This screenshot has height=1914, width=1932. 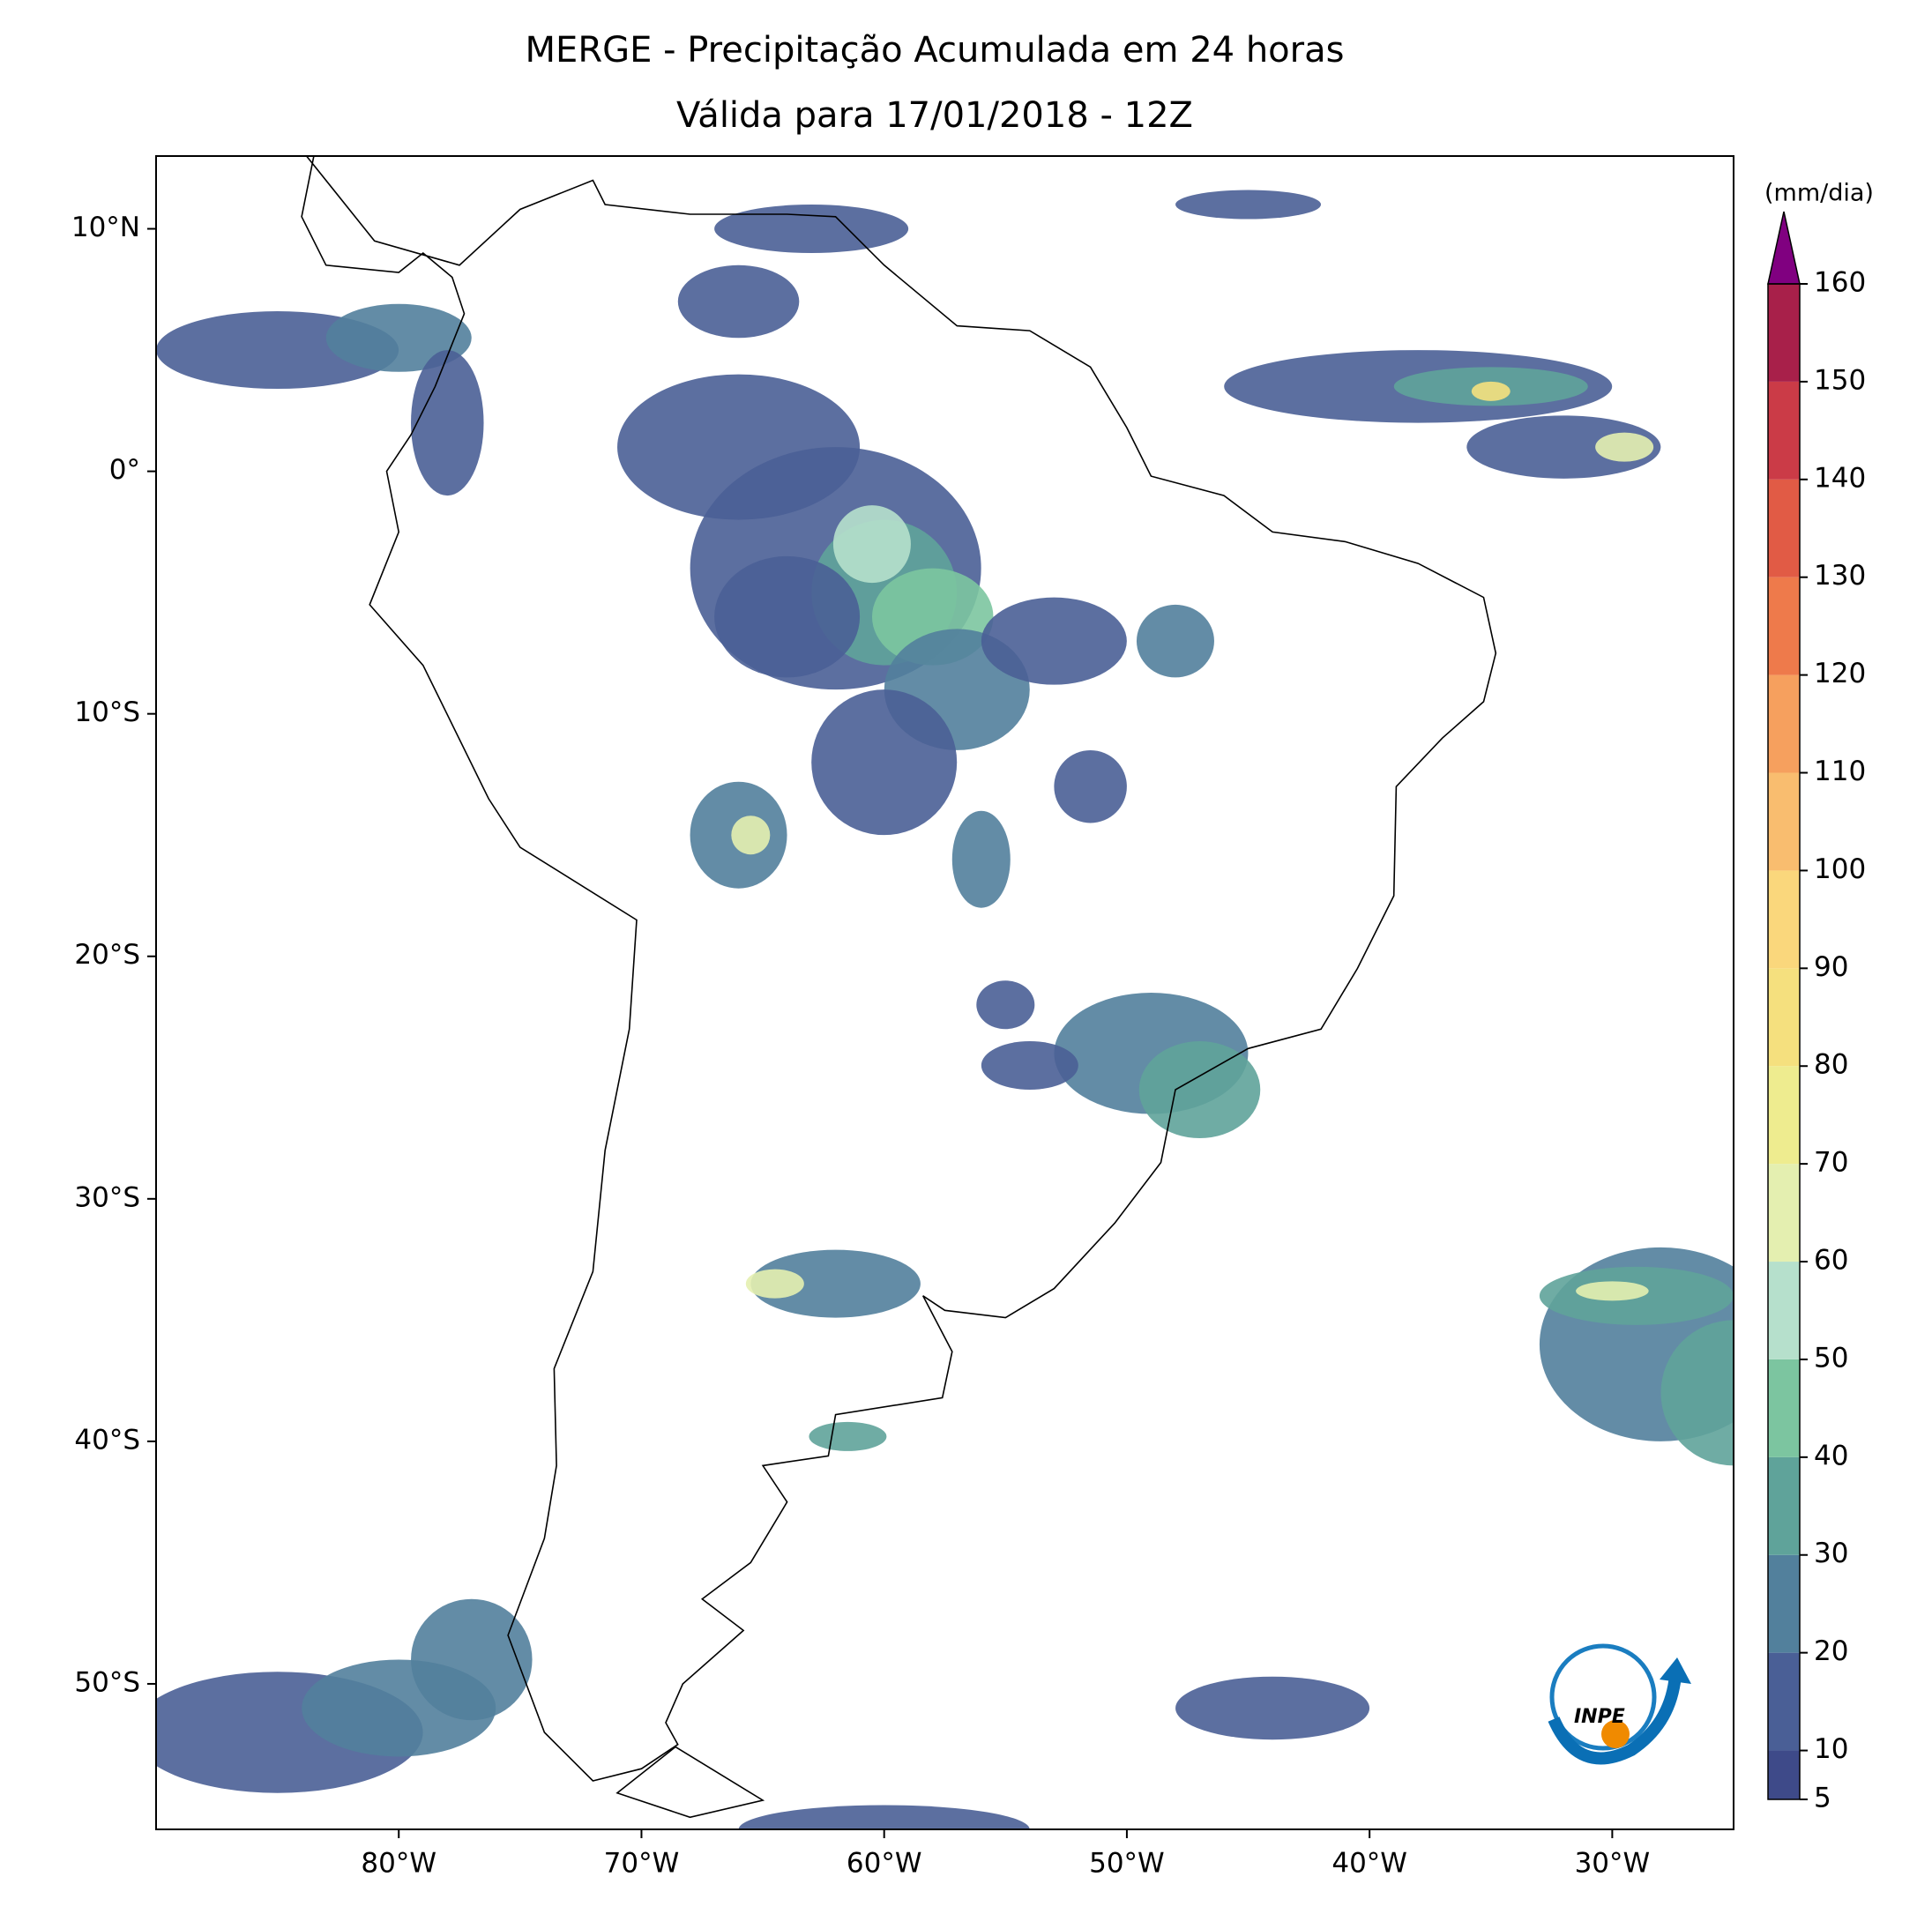 I want to click on x-tick-label: 70°W, so click(x=642, y=1864).